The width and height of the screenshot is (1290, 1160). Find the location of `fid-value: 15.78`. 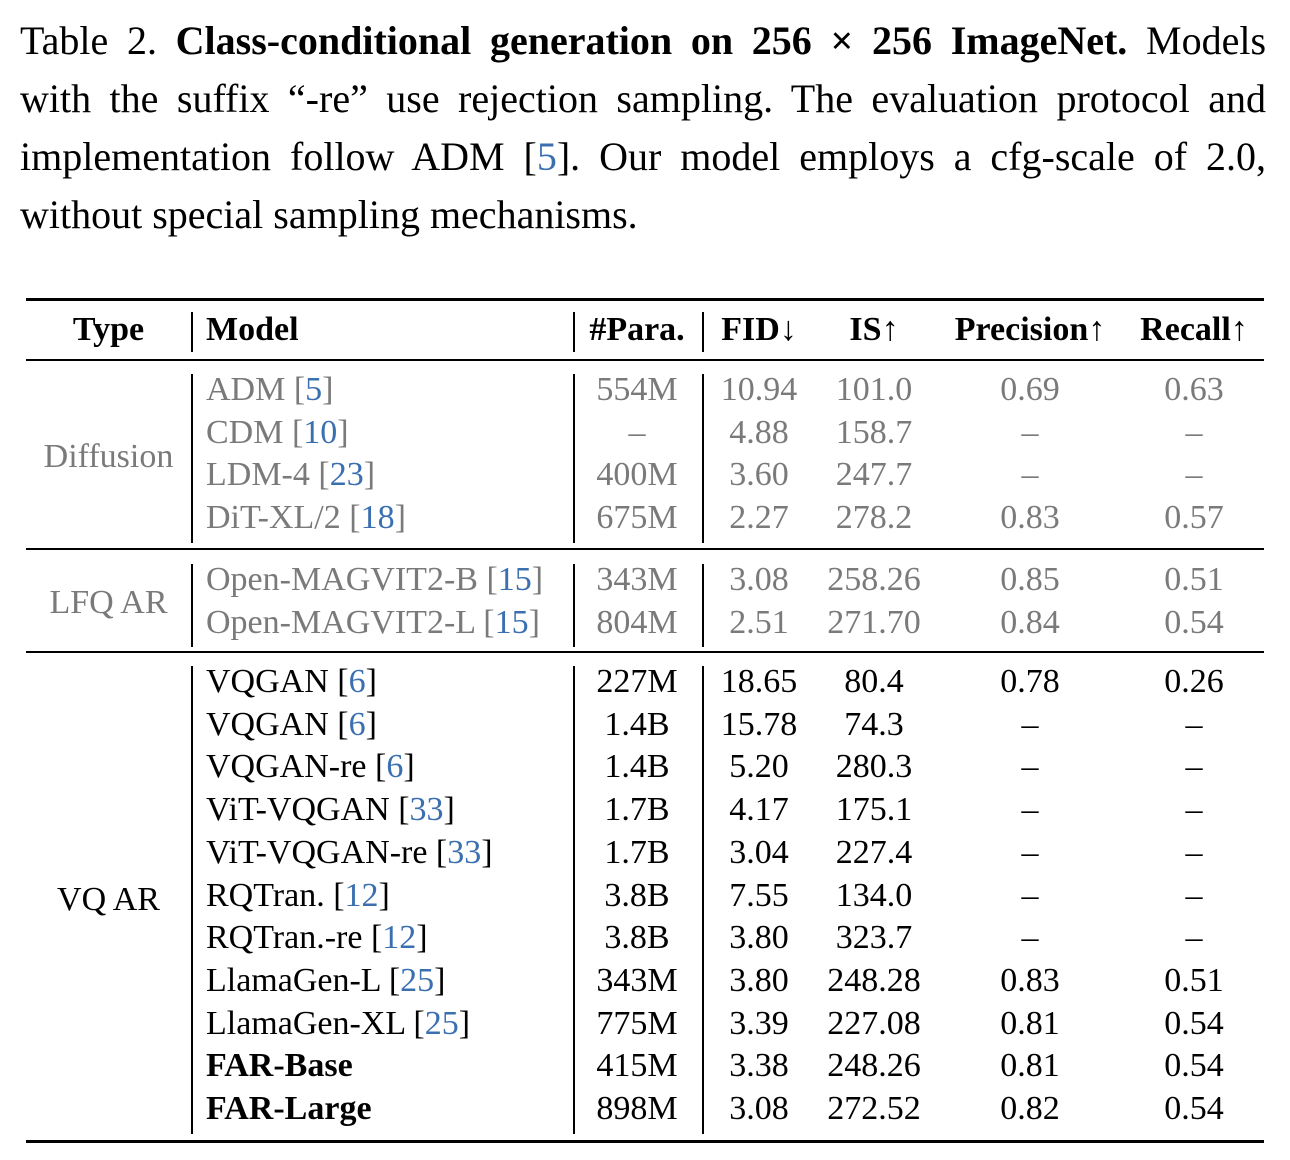

fid-value: 15.78 is located at coordinates (759, 724).